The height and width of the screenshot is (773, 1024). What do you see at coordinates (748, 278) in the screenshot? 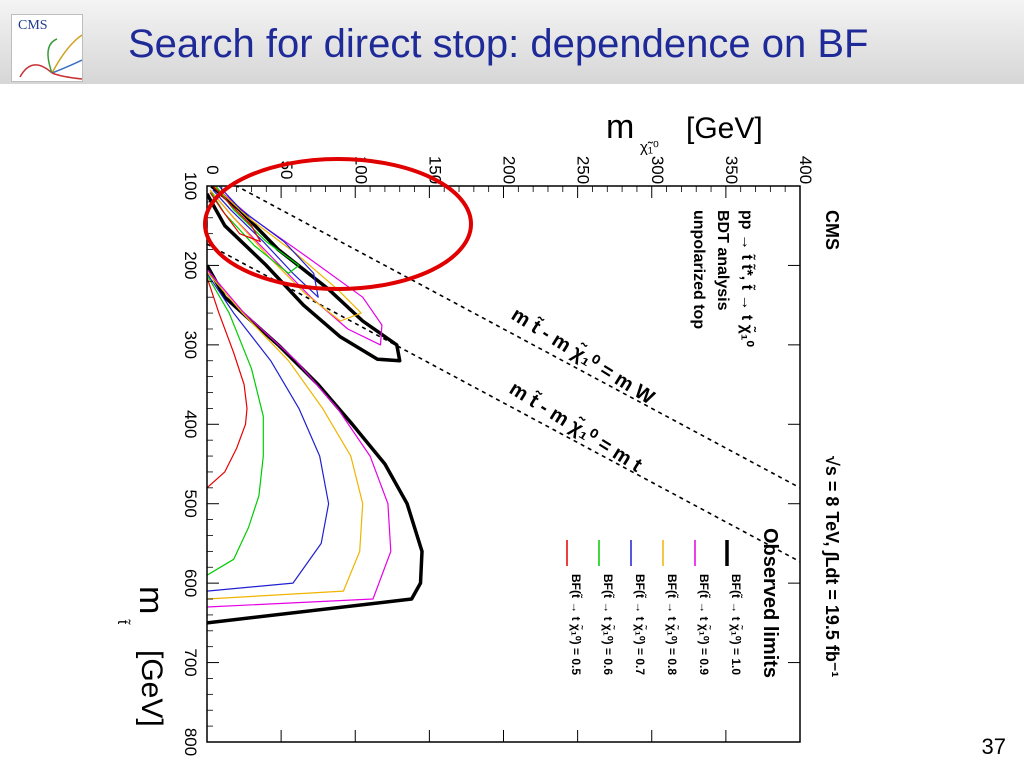
I see `process-label: pp → t̃ t̃*, t̃ → t χ̃₁⁰` at bounding box center [748, 278].